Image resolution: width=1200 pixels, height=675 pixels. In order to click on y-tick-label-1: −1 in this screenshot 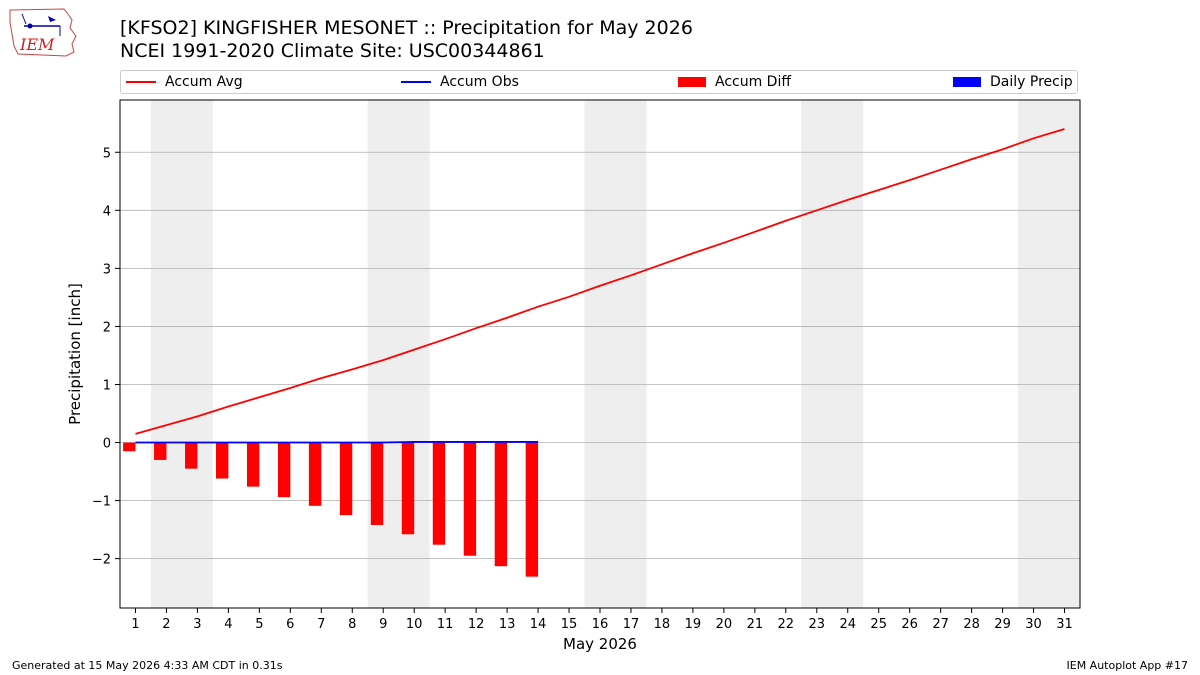, I will do `click(101, 502)`.